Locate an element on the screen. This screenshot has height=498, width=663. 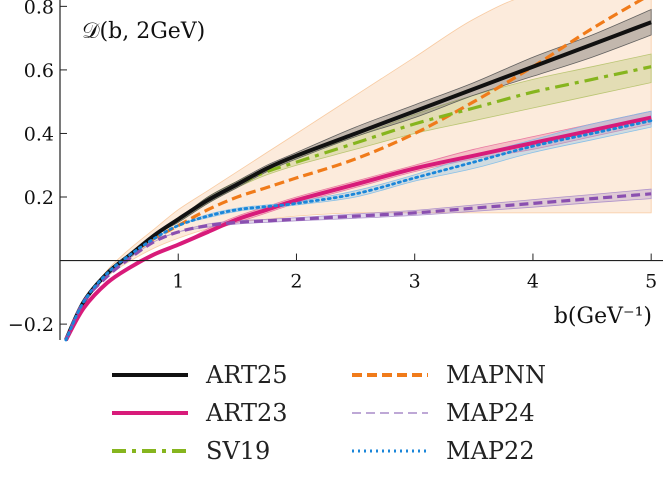
legend-item-art25: ART25 is located at coordinates (199, 375).